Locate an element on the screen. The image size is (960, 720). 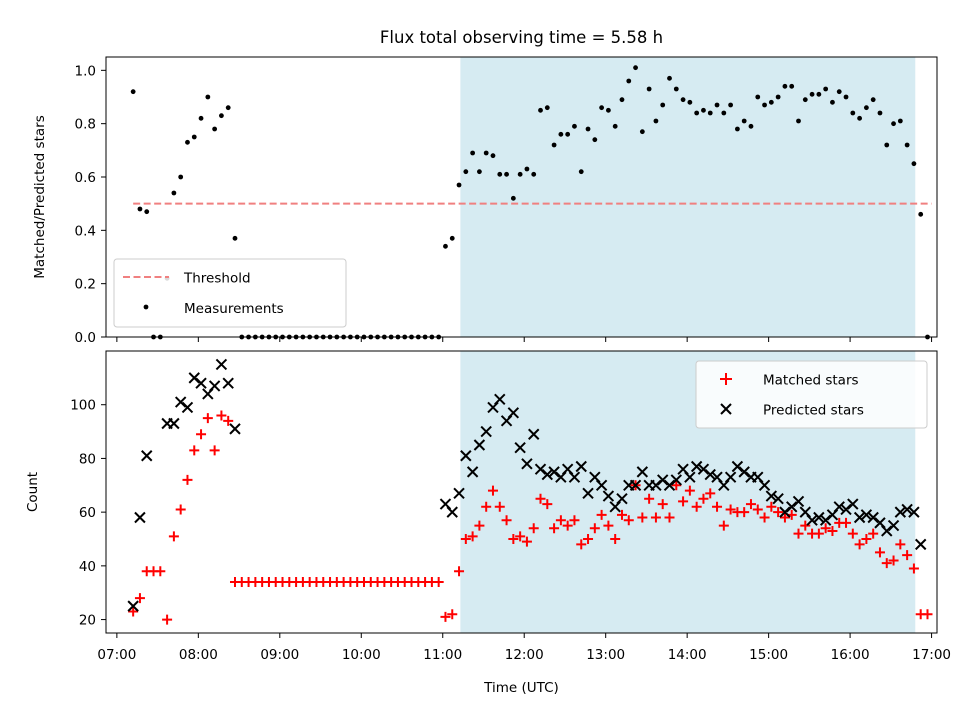
x-tick-label: 15:00 is located at coordinates (768, 655).